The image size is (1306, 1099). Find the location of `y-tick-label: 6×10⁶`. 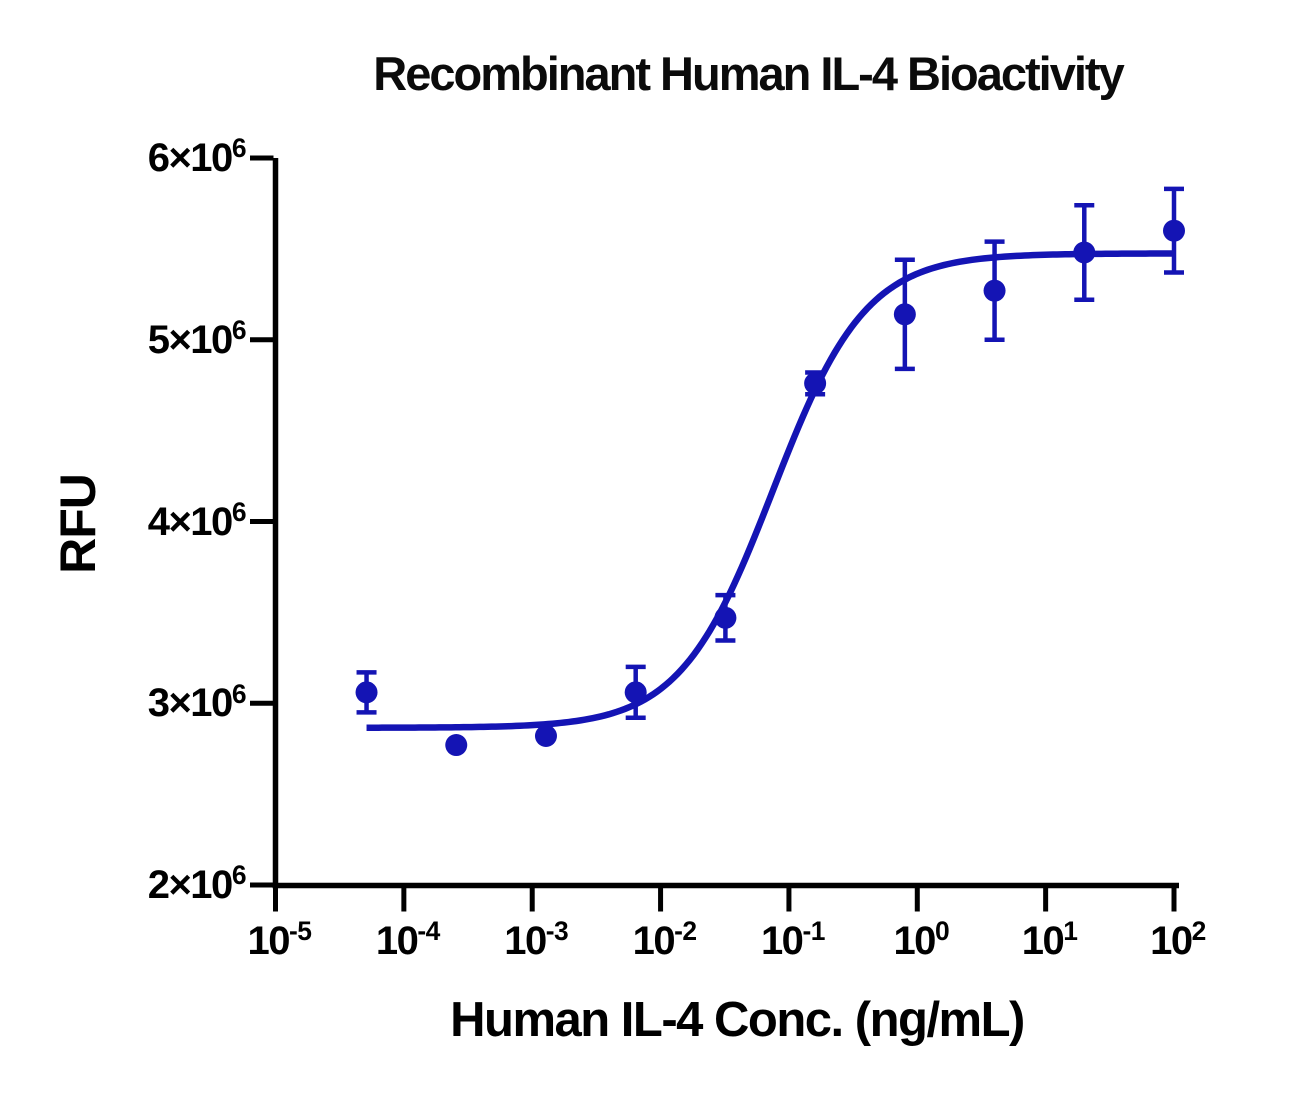

y-tick-label: 6×10⁶ is located at coordinates (197, 156).